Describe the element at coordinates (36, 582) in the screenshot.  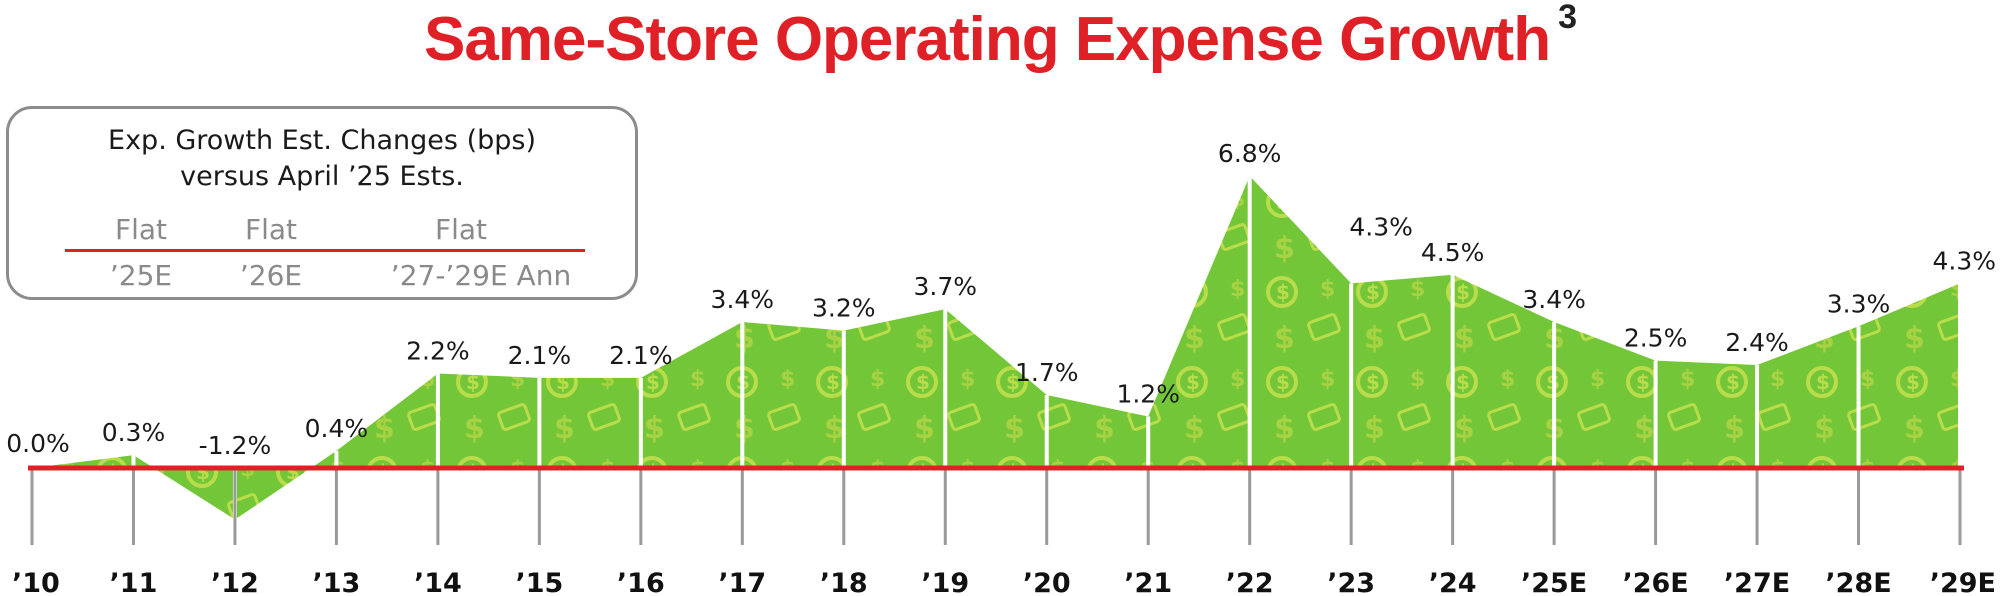
I see `x-tick-label: ’10` at that location.